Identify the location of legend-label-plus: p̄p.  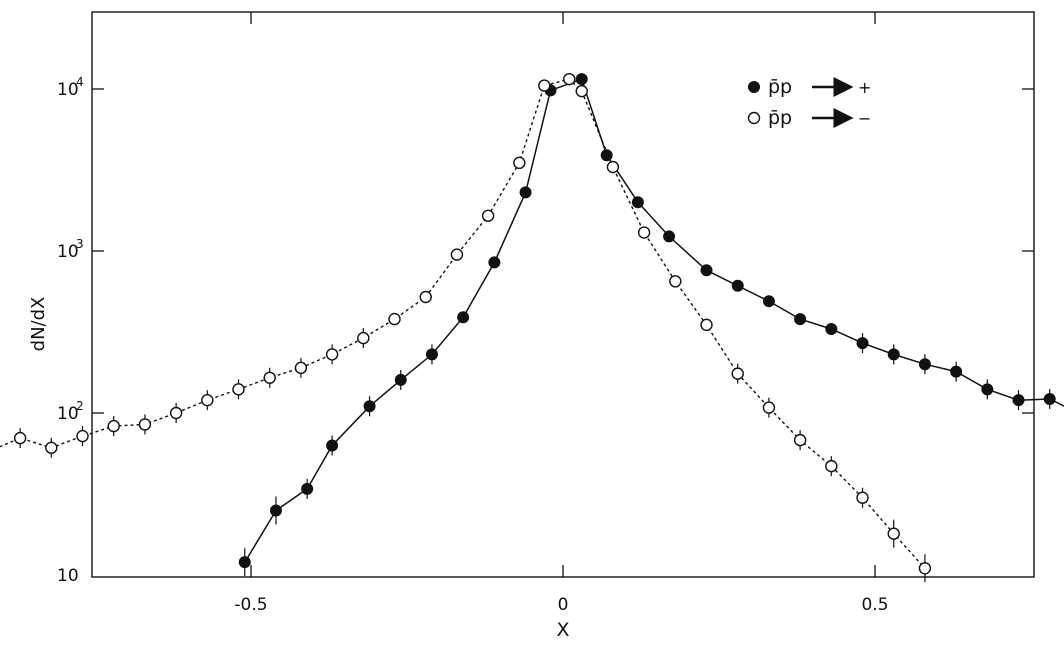
(780, 87).